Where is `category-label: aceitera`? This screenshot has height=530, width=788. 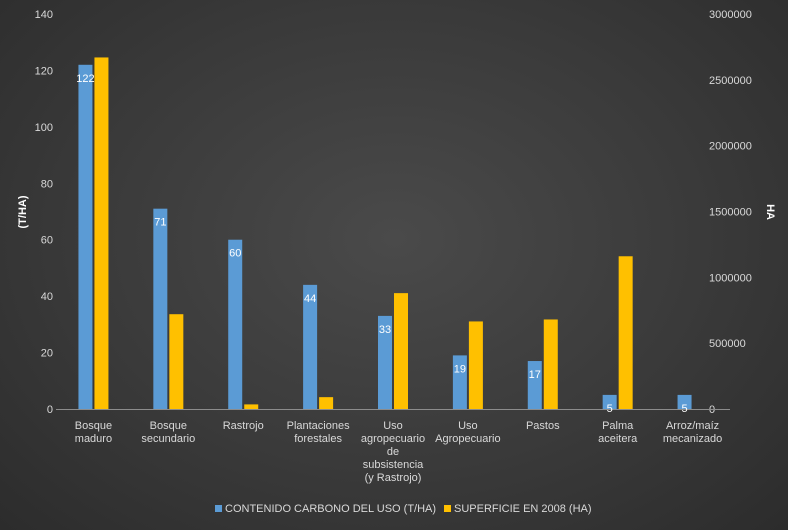
category-label: aceitera is located at coordinates (618, 439).